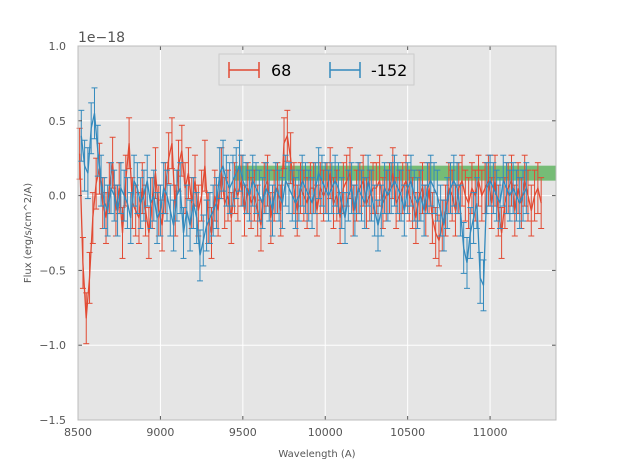 The image size is (617, 467). I want to click on y-axis-label: Flux (erg/s/cm^2/A), so click(28, 233).